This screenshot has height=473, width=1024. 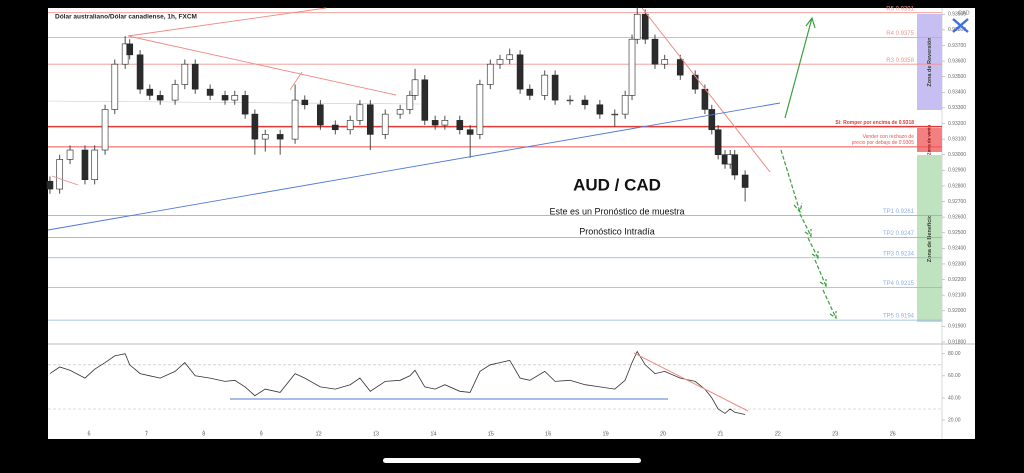 What do you see at coordinates (261, 434) in the screenshot?
I see `x-tick-label: 9` at bounding box center [261, 434].